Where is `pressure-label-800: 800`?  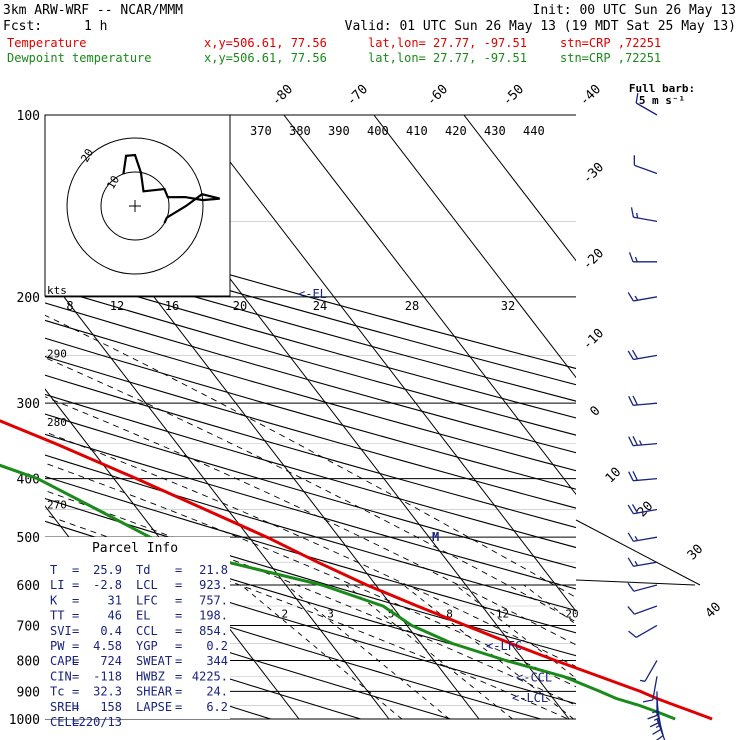
pressure-label-800: 800 is located at coordinates (28, 661).